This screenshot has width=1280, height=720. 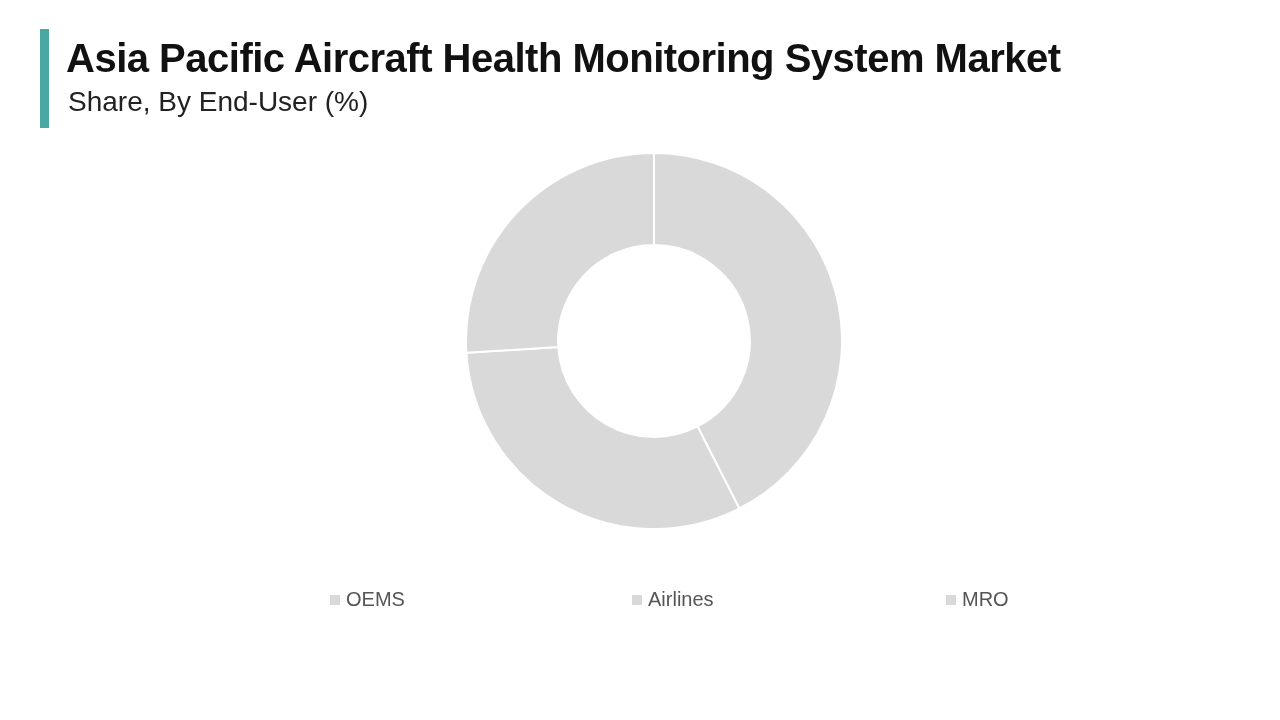 I want to click on chart-title: Asia Pacific Aircraft Health Monitoring System Market, so click(x=563, y=58).